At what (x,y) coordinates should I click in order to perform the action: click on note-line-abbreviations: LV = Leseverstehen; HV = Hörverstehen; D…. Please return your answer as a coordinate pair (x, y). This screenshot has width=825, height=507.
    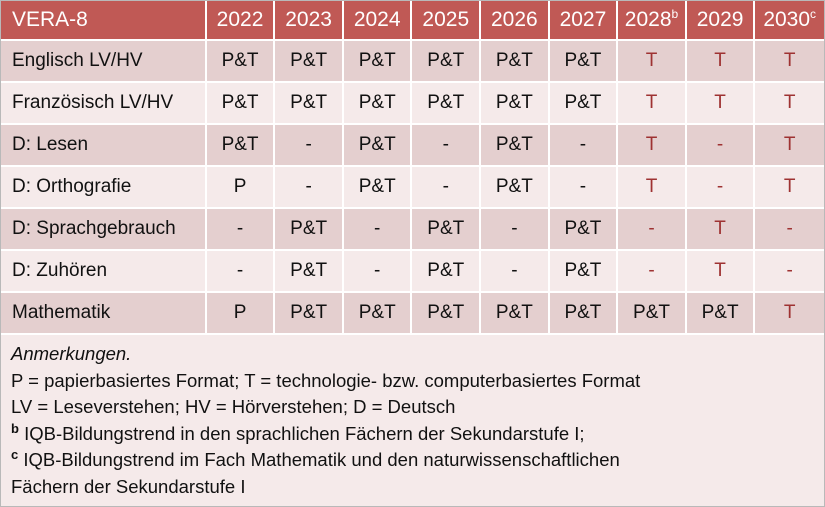
    Looking at the image, I should click on (412, 407).